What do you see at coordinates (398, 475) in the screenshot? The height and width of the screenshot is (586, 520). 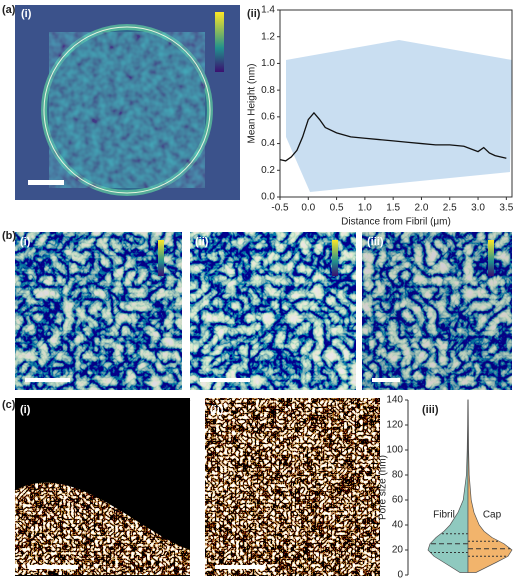 I see `y-tick-label: 80` at bounding box center [398, 475].